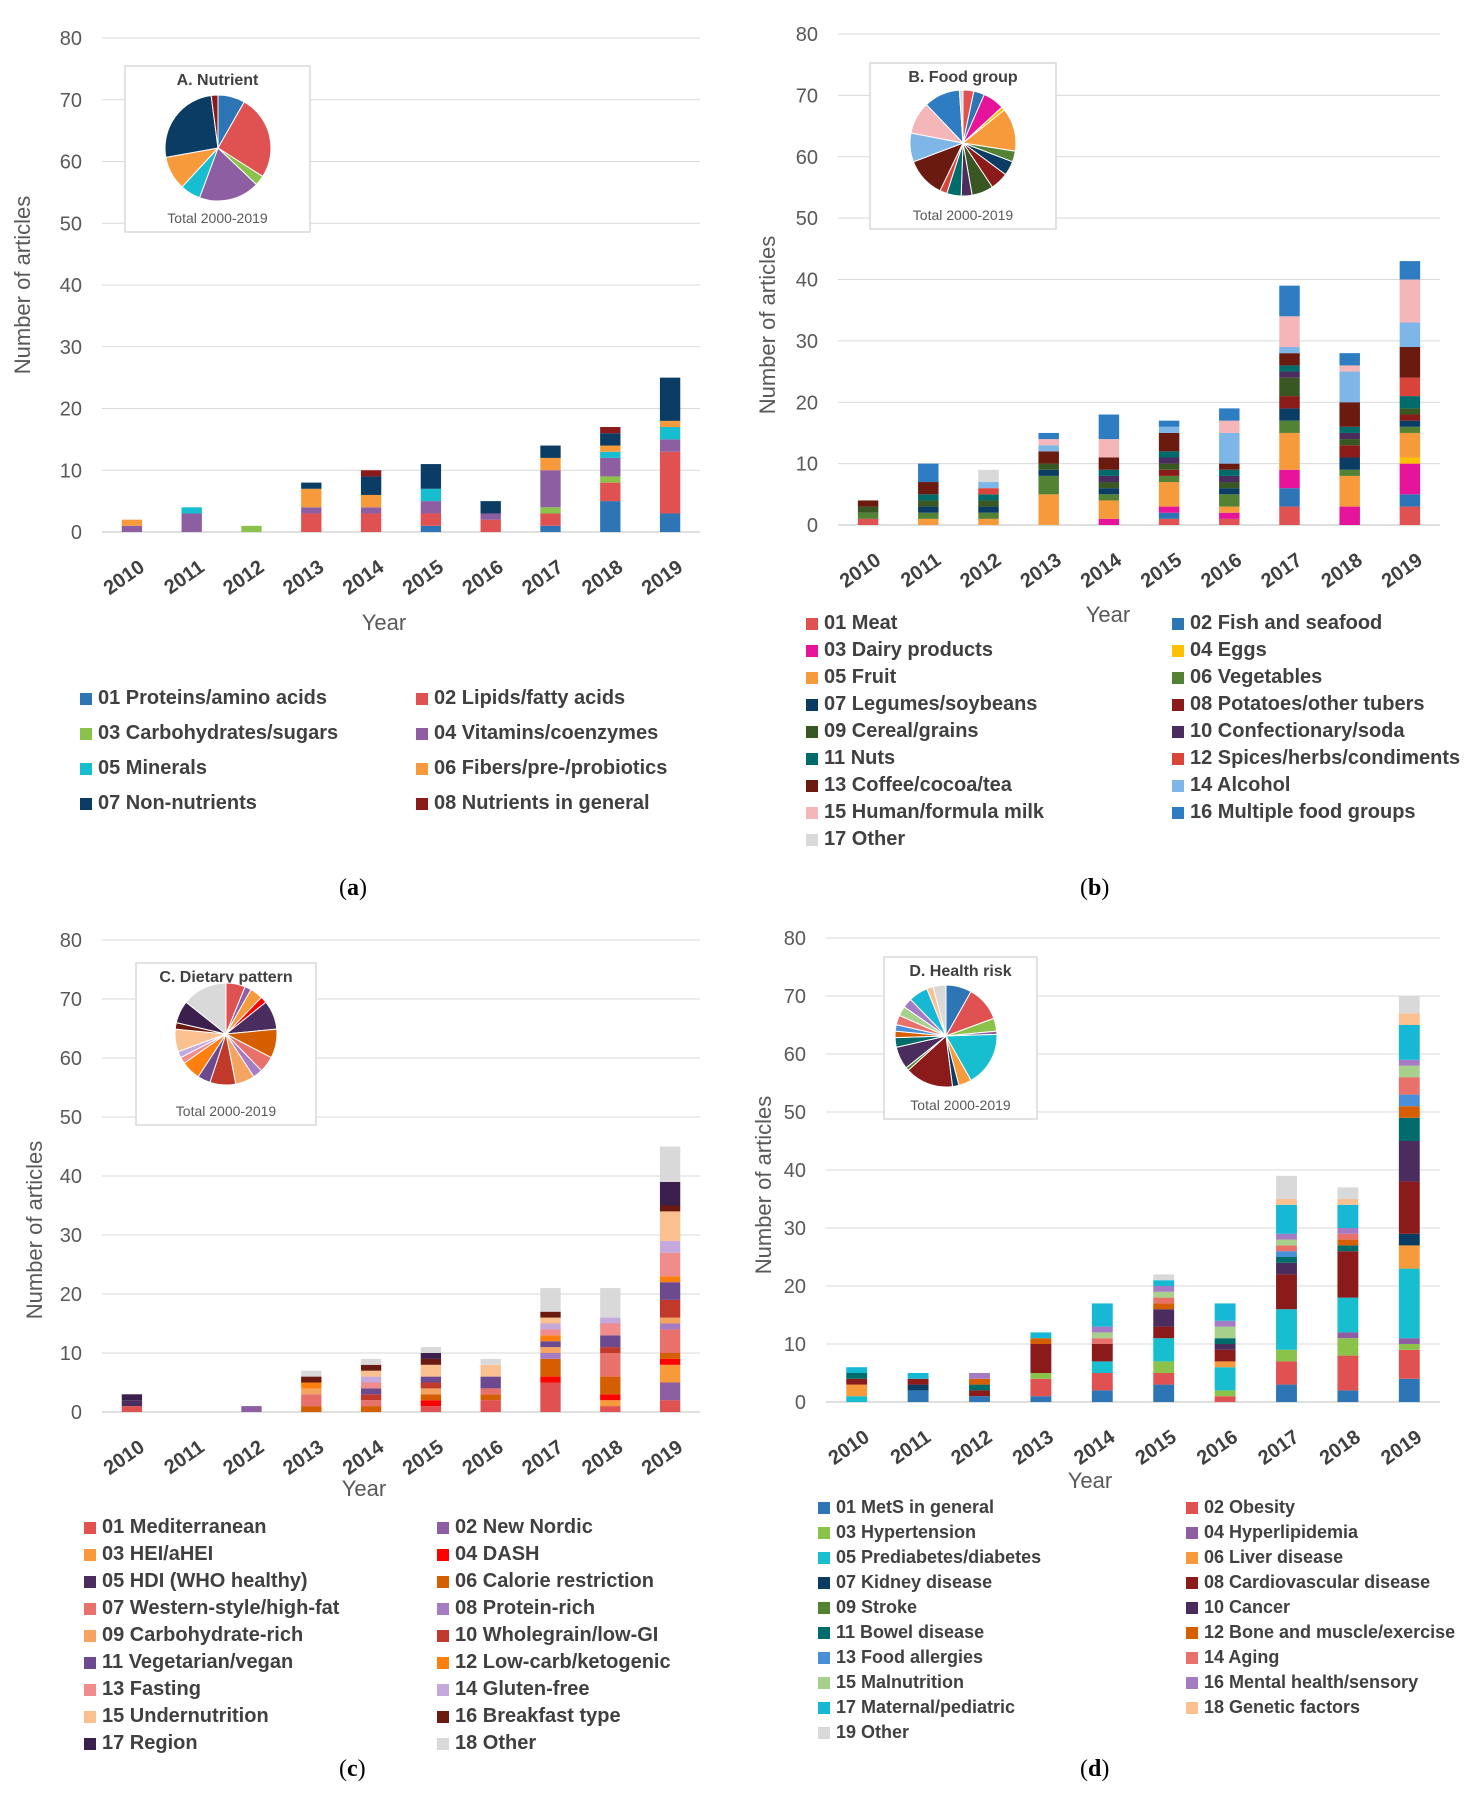  Describe the element at coordinates (575, 698) in the screenshot. I see `legend-item: 02 Lipids/fatty acids` at that location.